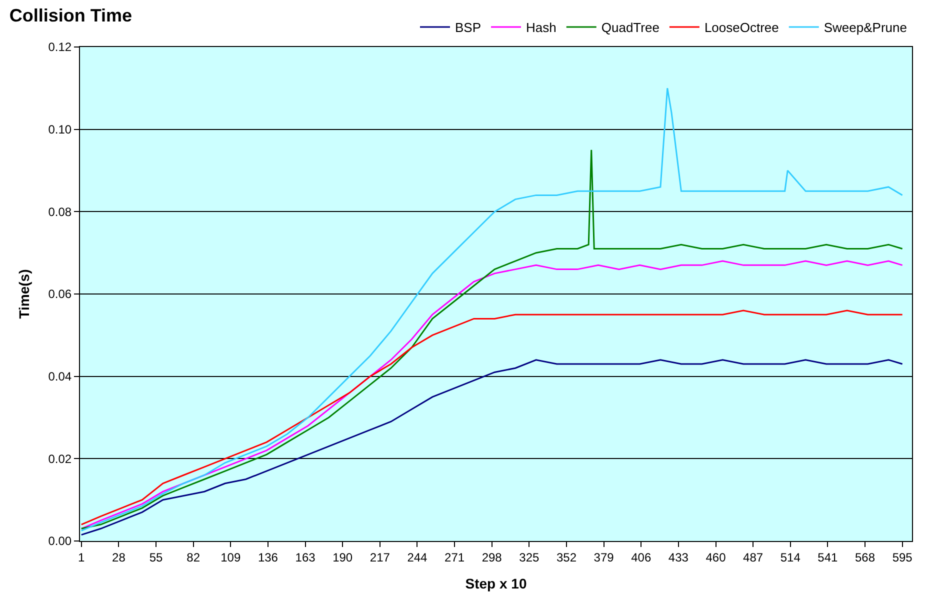  Describe the element at coordinates (902, 557) in the screenshot. I see `x-tick-label: 595` at that location.